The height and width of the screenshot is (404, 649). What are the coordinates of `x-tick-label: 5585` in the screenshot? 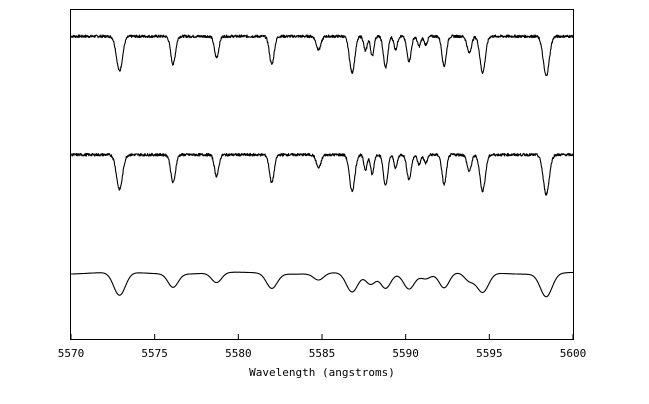 It's located at (322, 353).